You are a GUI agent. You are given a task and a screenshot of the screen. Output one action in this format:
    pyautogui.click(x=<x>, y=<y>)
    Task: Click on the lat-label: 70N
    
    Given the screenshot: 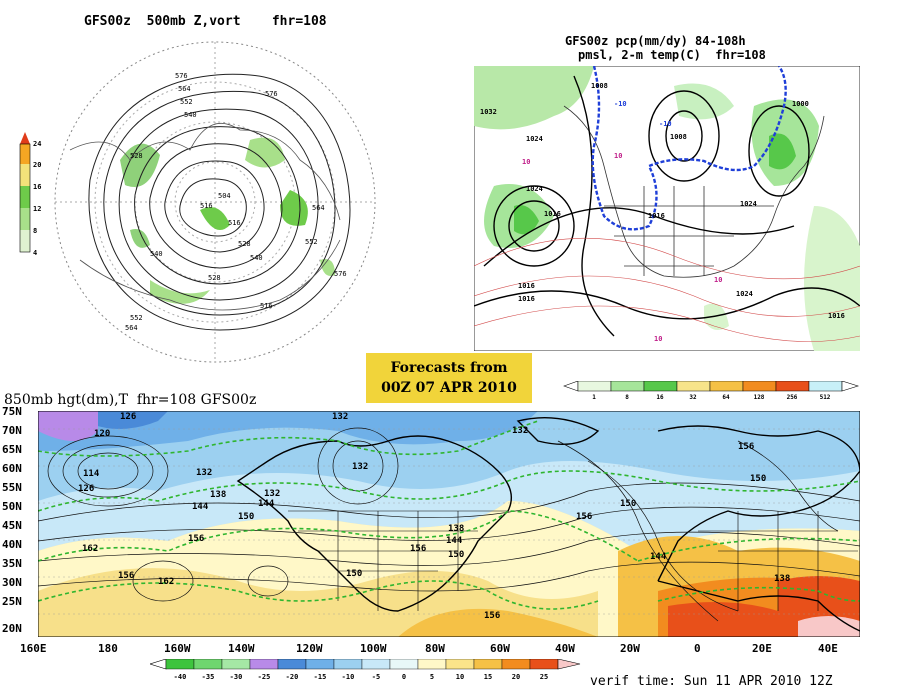 What is the action you would take?
    pyautogui.click(x=12, y=430)
    